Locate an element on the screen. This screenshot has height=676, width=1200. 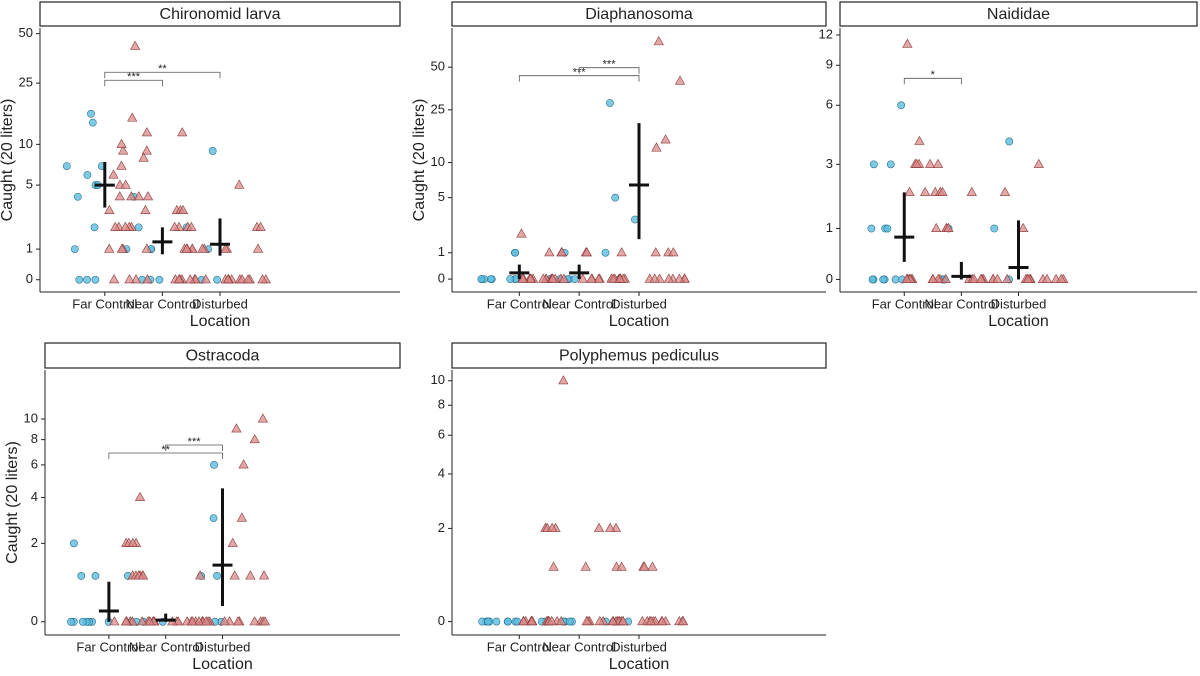
significance-label: * is located at coordinates (933, 75).